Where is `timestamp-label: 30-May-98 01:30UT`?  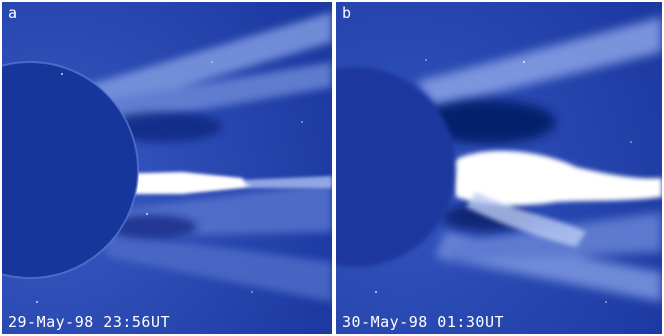 timestamp-label: 30-May-98 01:30UT is located at coordinates (423, 322).